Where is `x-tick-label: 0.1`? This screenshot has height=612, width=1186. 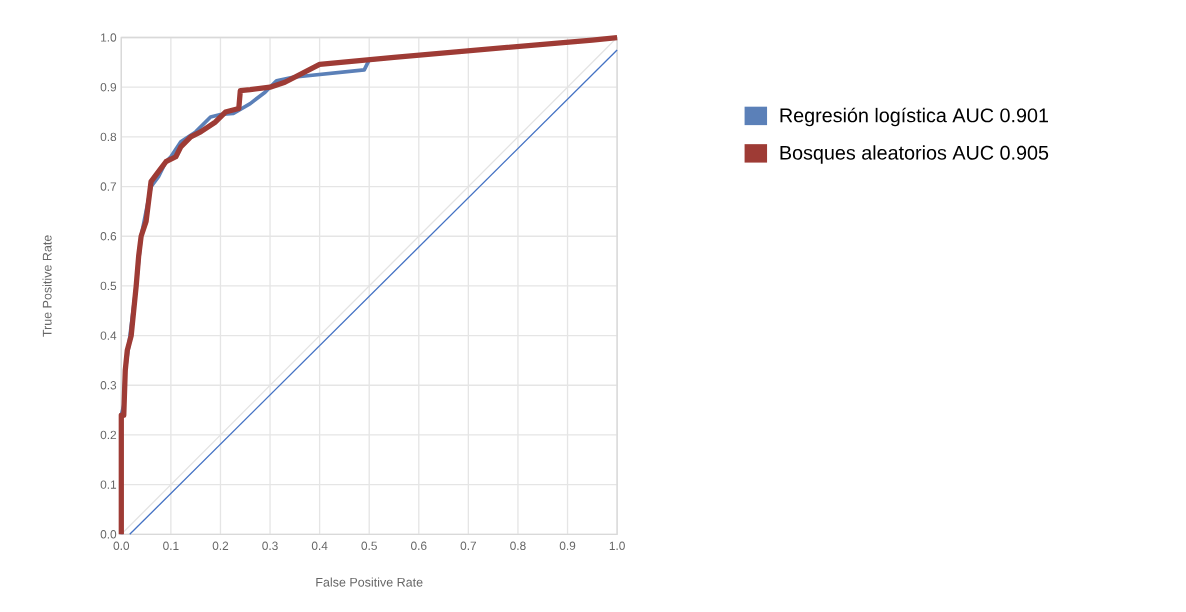 x-tick-label: 0.1 is located at coordinates (171, 545).